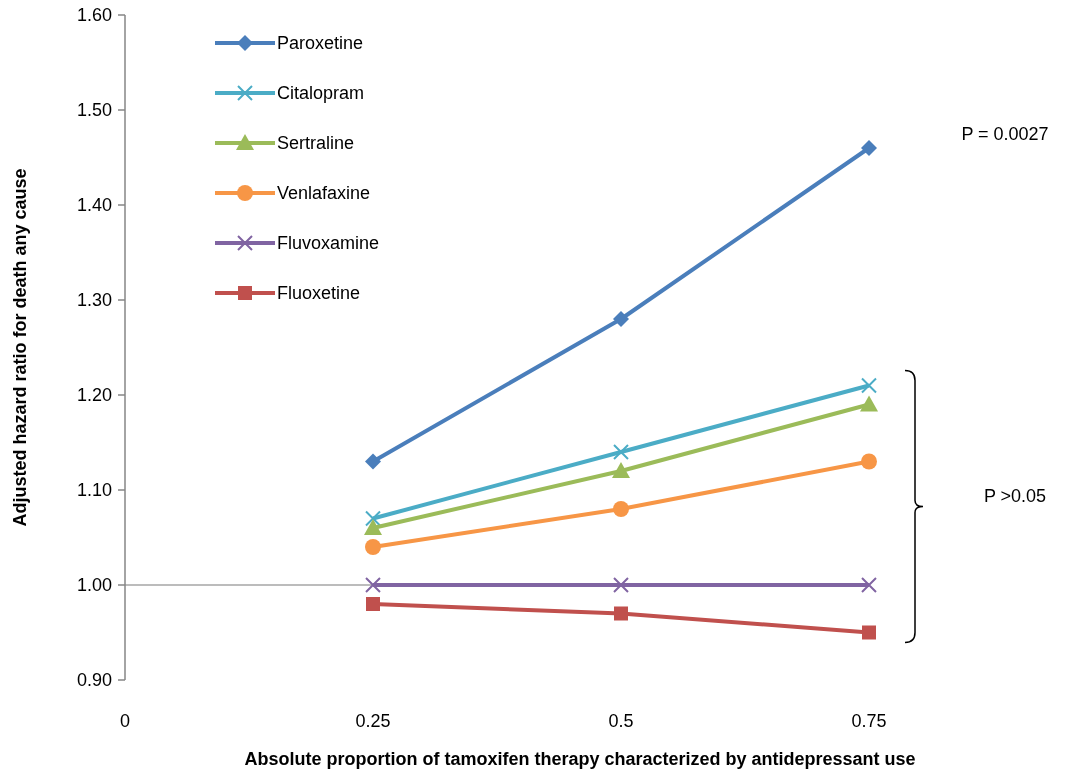 Image resolution: width=1069 pixels, height=774 pixels. I want to click on y-tick-label: 1.00, so click(94, 585).